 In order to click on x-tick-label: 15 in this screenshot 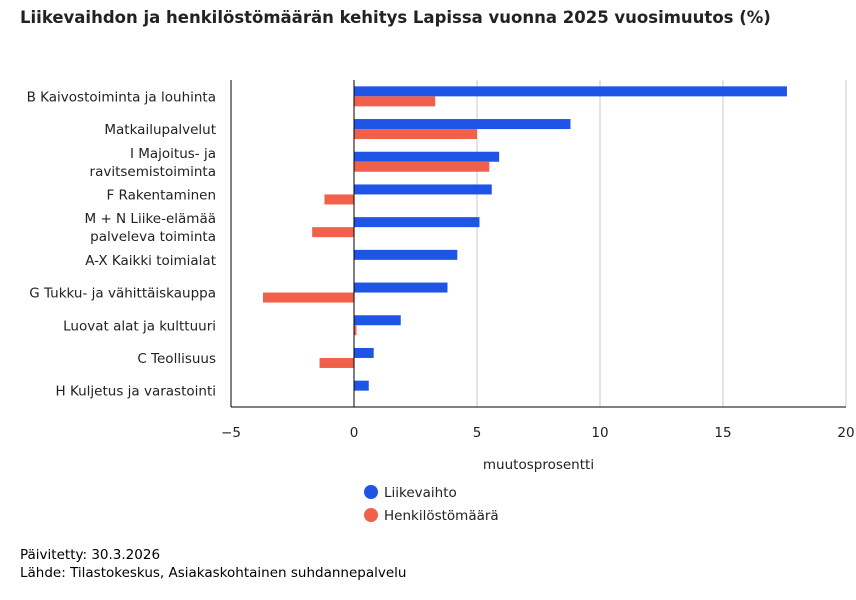, I will do `click(722, 433)`.